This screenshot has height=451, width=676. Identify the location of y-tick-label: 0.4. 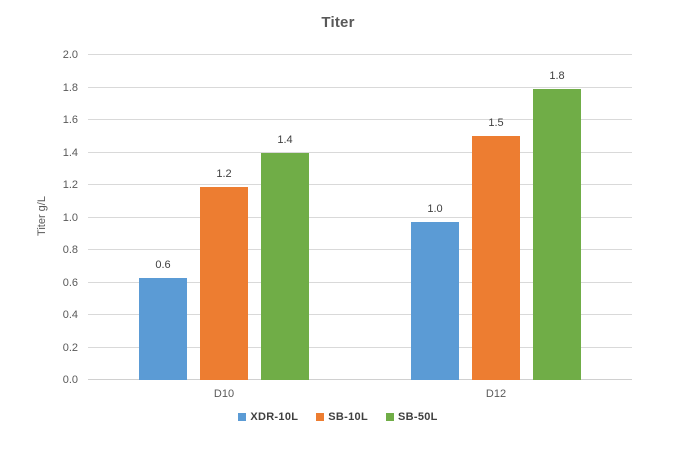
(70, 315).